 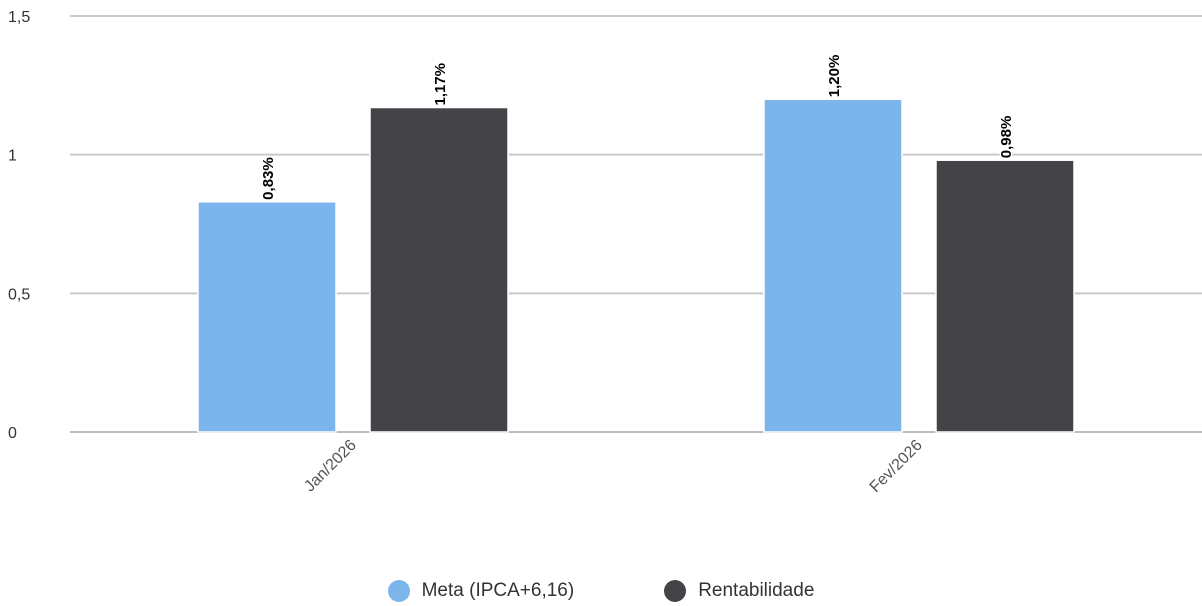 What do you see at coordinates (498, 590) in the screenshot?
I see `legend-label-meta: Meta (IPCA+6,16)` at bounding box center [498, 590].